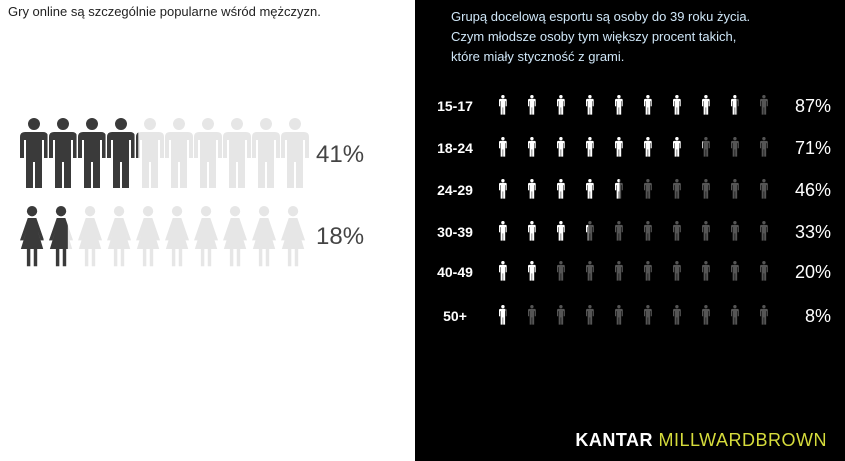 This screenshot has height=461, width=845. Describe the element at coordinates (614, 440) in the screenshot. I see `logo-kantar: KANTAR` at that location.